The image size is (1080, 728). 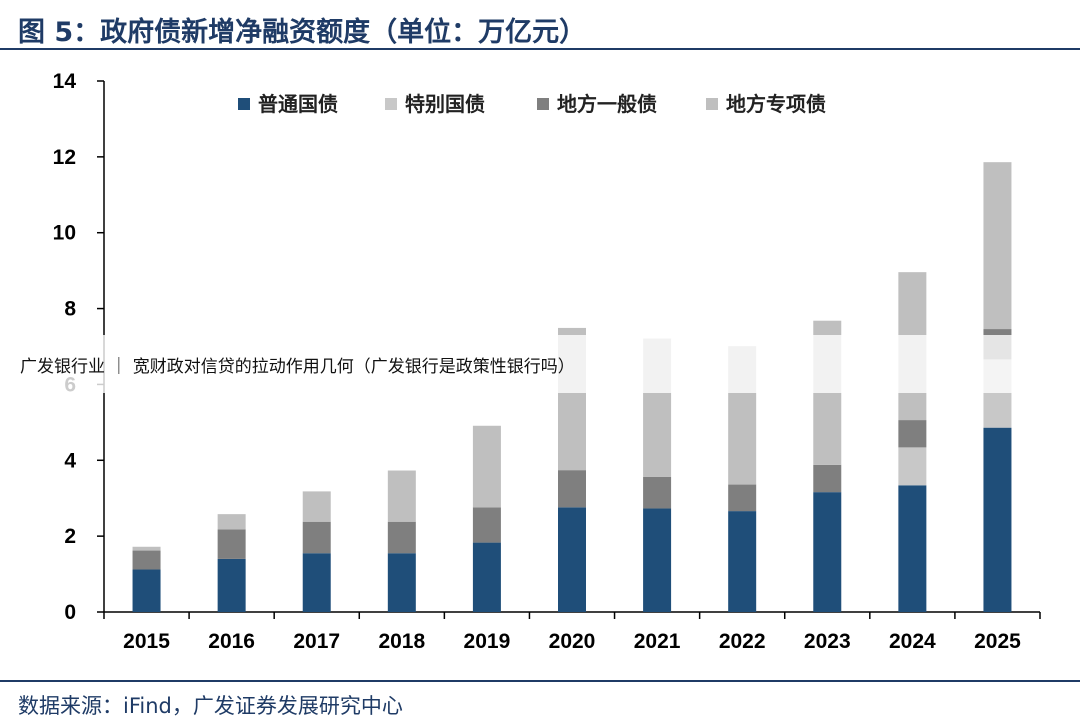 What do you see at coordinates (297, 367) in the screenshot?
I see `watermark-text: 广发银行业 ｜ 宽财政对信贷的拉动作用几何（广发银行是政策性银行吗）` at bounding box center [297, 367].